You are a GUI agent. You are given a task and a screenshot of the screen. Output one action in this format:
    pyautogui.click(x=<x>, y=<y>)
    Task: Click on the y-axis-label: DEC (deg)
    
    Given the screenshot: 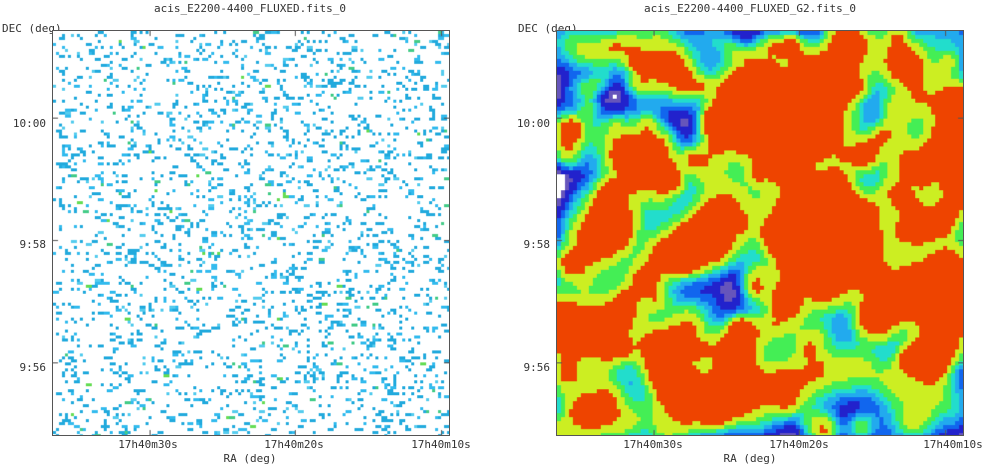 What is the action you would take?
    pyautogui.click(x=32, y=28)
    